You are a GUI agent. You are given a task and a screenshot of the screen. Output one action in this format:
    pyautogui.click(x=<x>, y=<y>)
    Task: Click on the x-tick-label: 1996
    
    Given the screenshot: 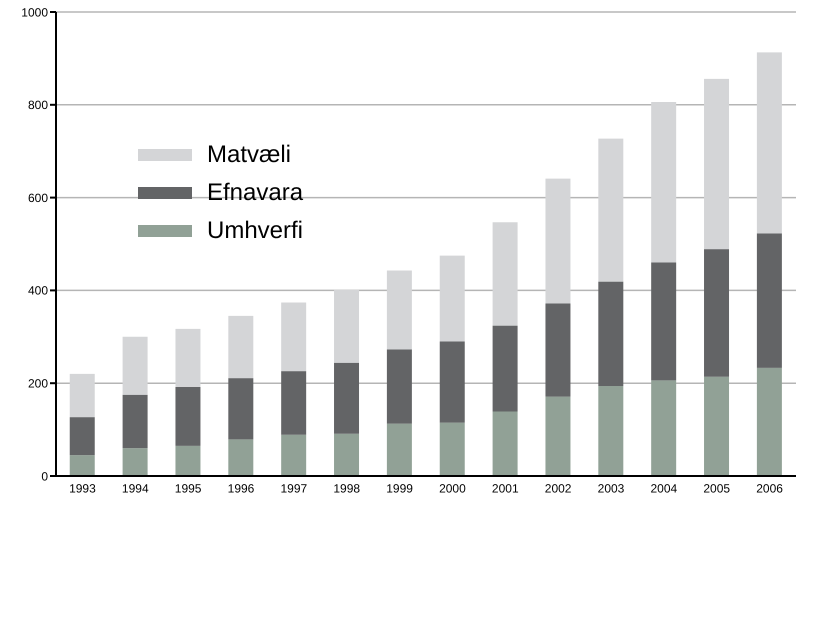 What is the action you would take?
    pyautogui.click(x=241, y=489)
    